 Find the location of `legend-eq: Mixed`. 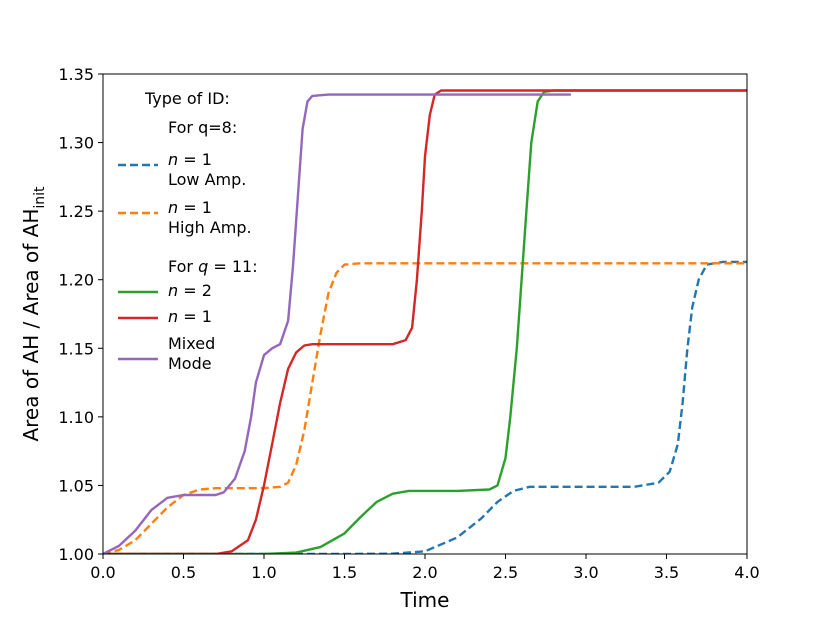

legend-eq: Mixed is located at coordinates (191, 343).